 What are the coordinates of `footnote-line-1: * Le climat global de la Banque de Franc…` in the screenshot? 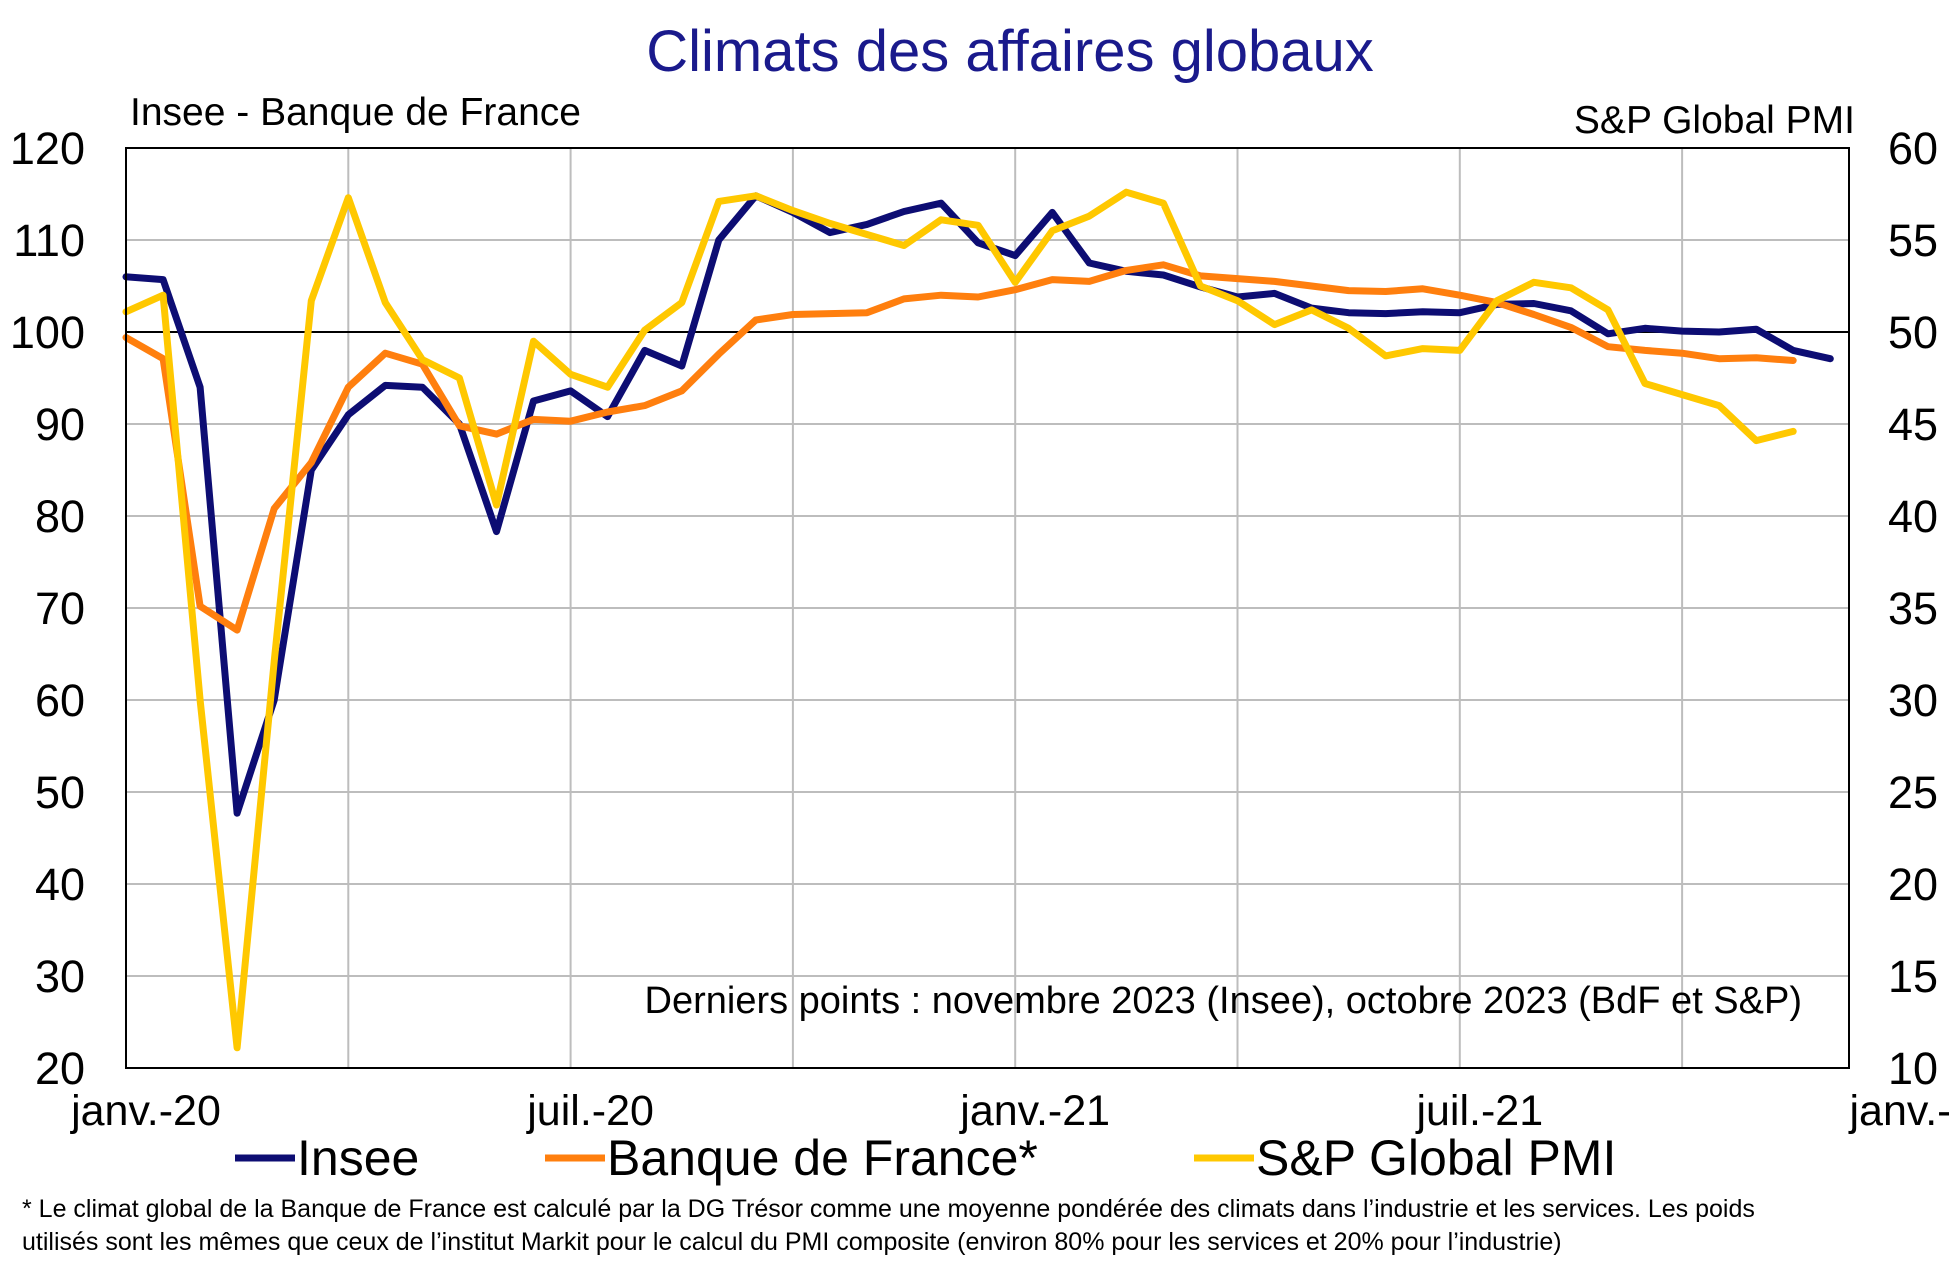 It's located at (888, 1209).